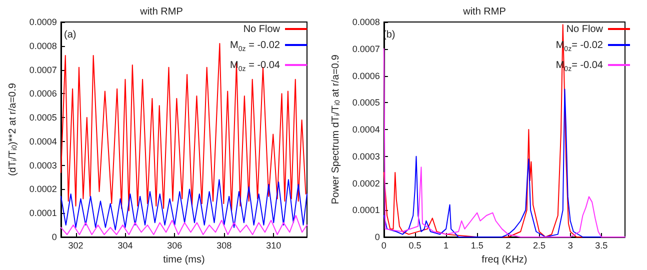 Image resolution: width=647 pixels, height=270 pixels. Describe the element at coordinates (43, 22) in the screenshot. I see `y-tick-label: 0.0009` at that location.